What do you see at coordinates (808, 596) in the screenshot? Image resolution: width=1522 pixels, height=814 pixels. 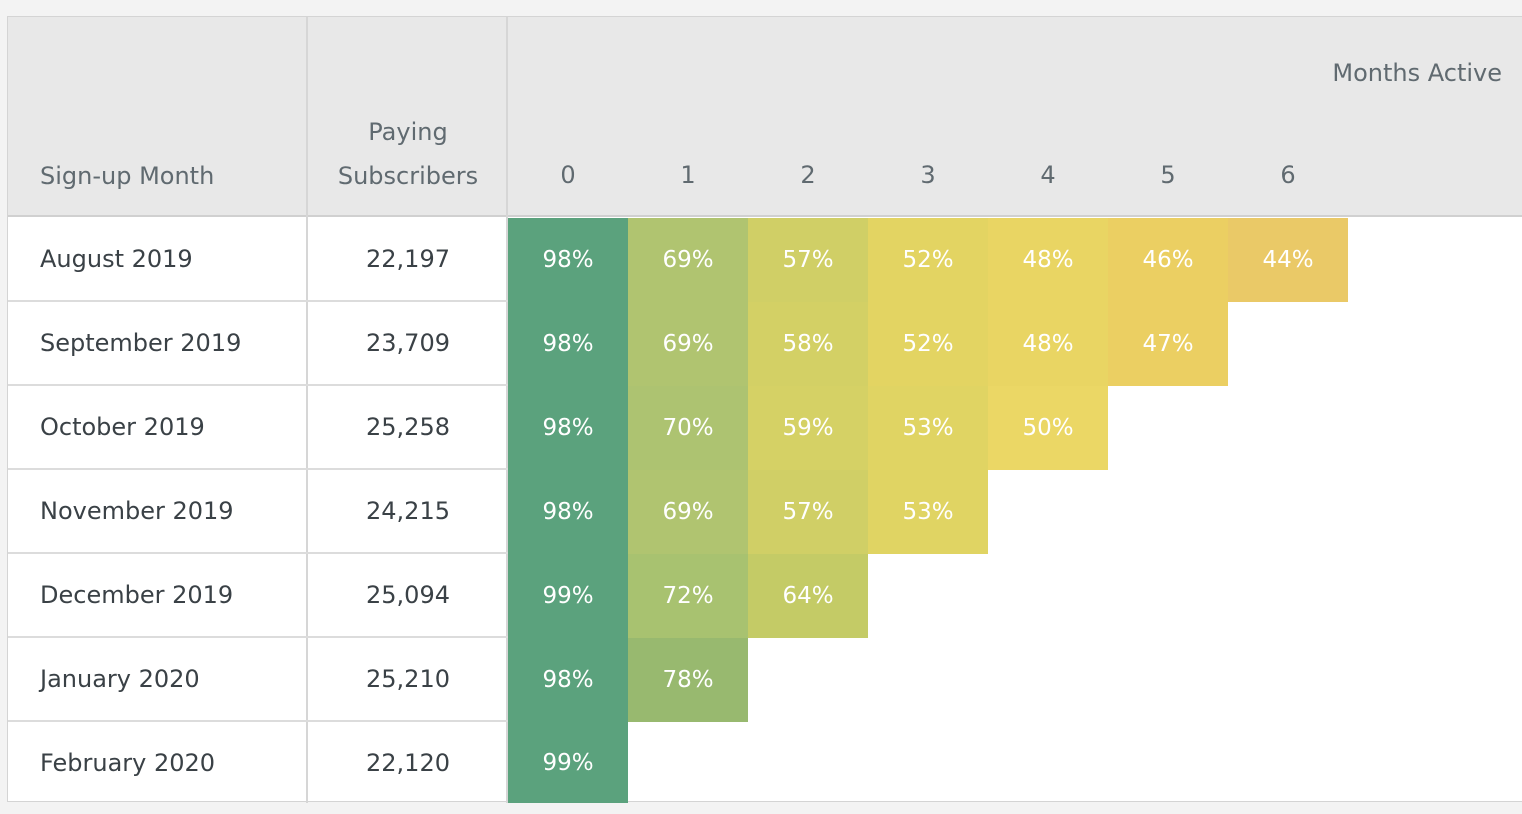 I see `retention-cell: 64%` at bounding box center [808, 596].